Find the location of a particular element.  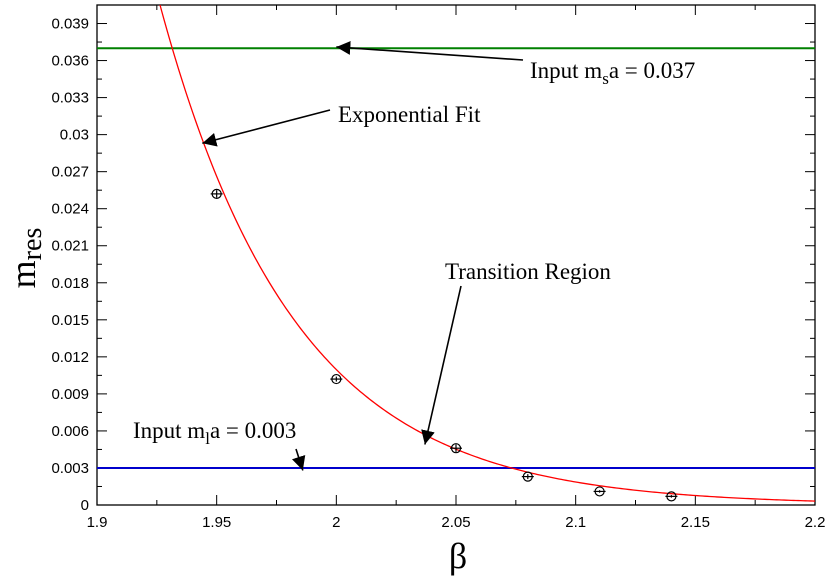

y-tick-label: 0.015 is located at coordinates (70, 320).